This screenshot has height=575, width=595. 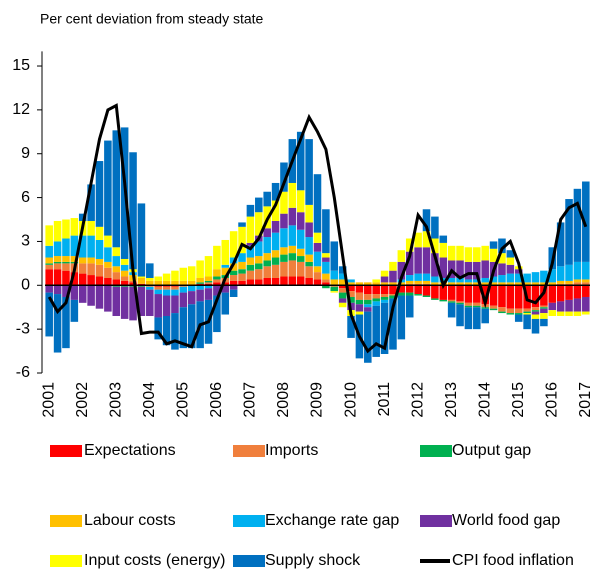 What do you see at coordinates (82, 400) in the screenshot?
I see `x-tick-label: 2002` at bounding box center [82, 400].